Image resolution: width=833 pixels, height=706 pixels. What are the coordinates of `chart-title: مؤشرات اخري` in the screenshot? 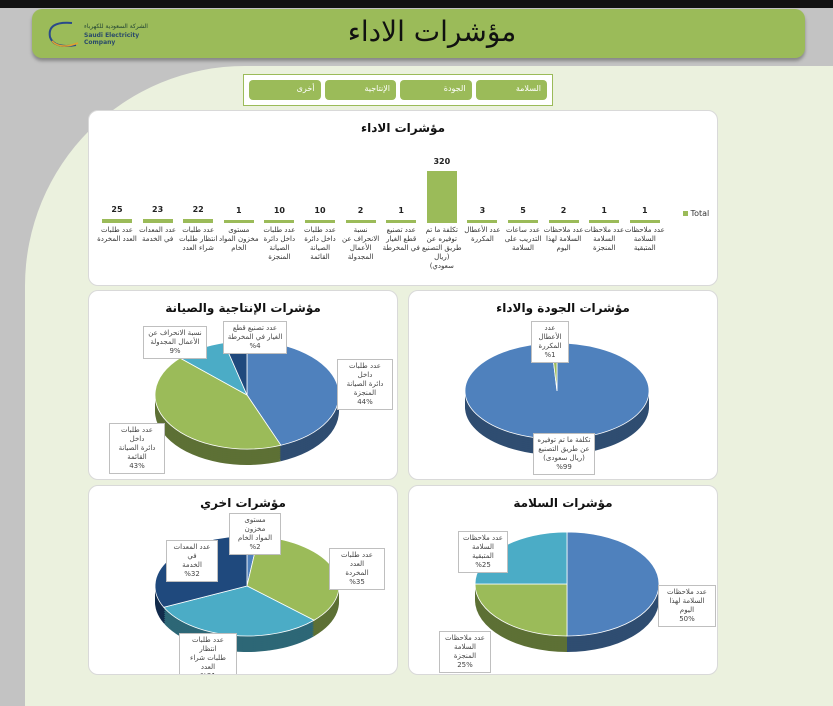 It's located at (243, 503).